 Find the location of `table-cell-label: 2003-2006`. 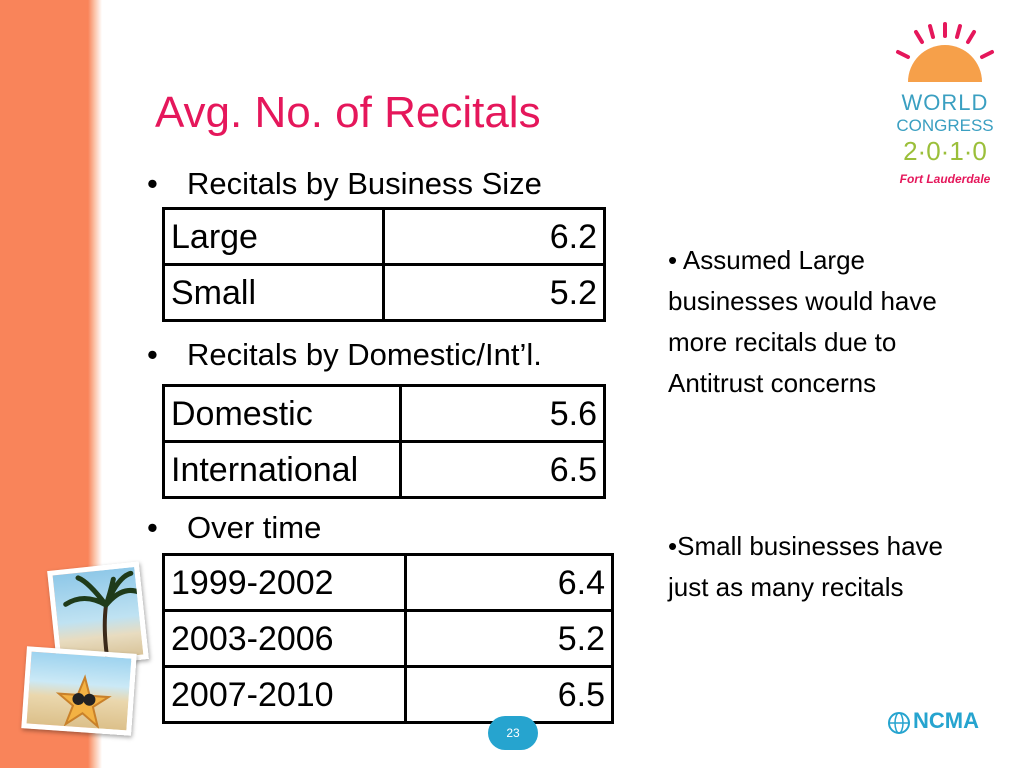

table-cell-label: 2003-2006 is located at coordinates (284, 638).